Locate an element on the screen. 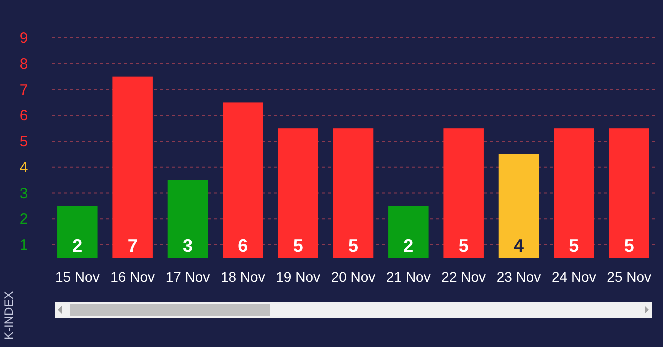  data-label: 7 is located at coordinates (133, 246).